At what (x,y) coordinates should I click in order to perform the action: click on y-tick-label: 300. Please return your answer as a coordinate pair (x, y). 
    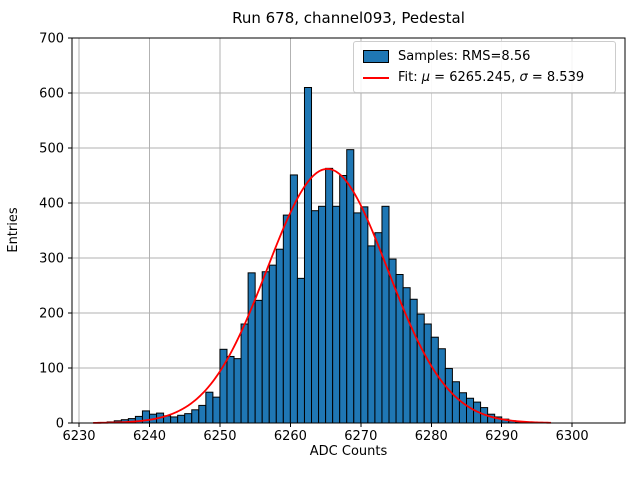
    Looking at the image, I should click on (51, 259).